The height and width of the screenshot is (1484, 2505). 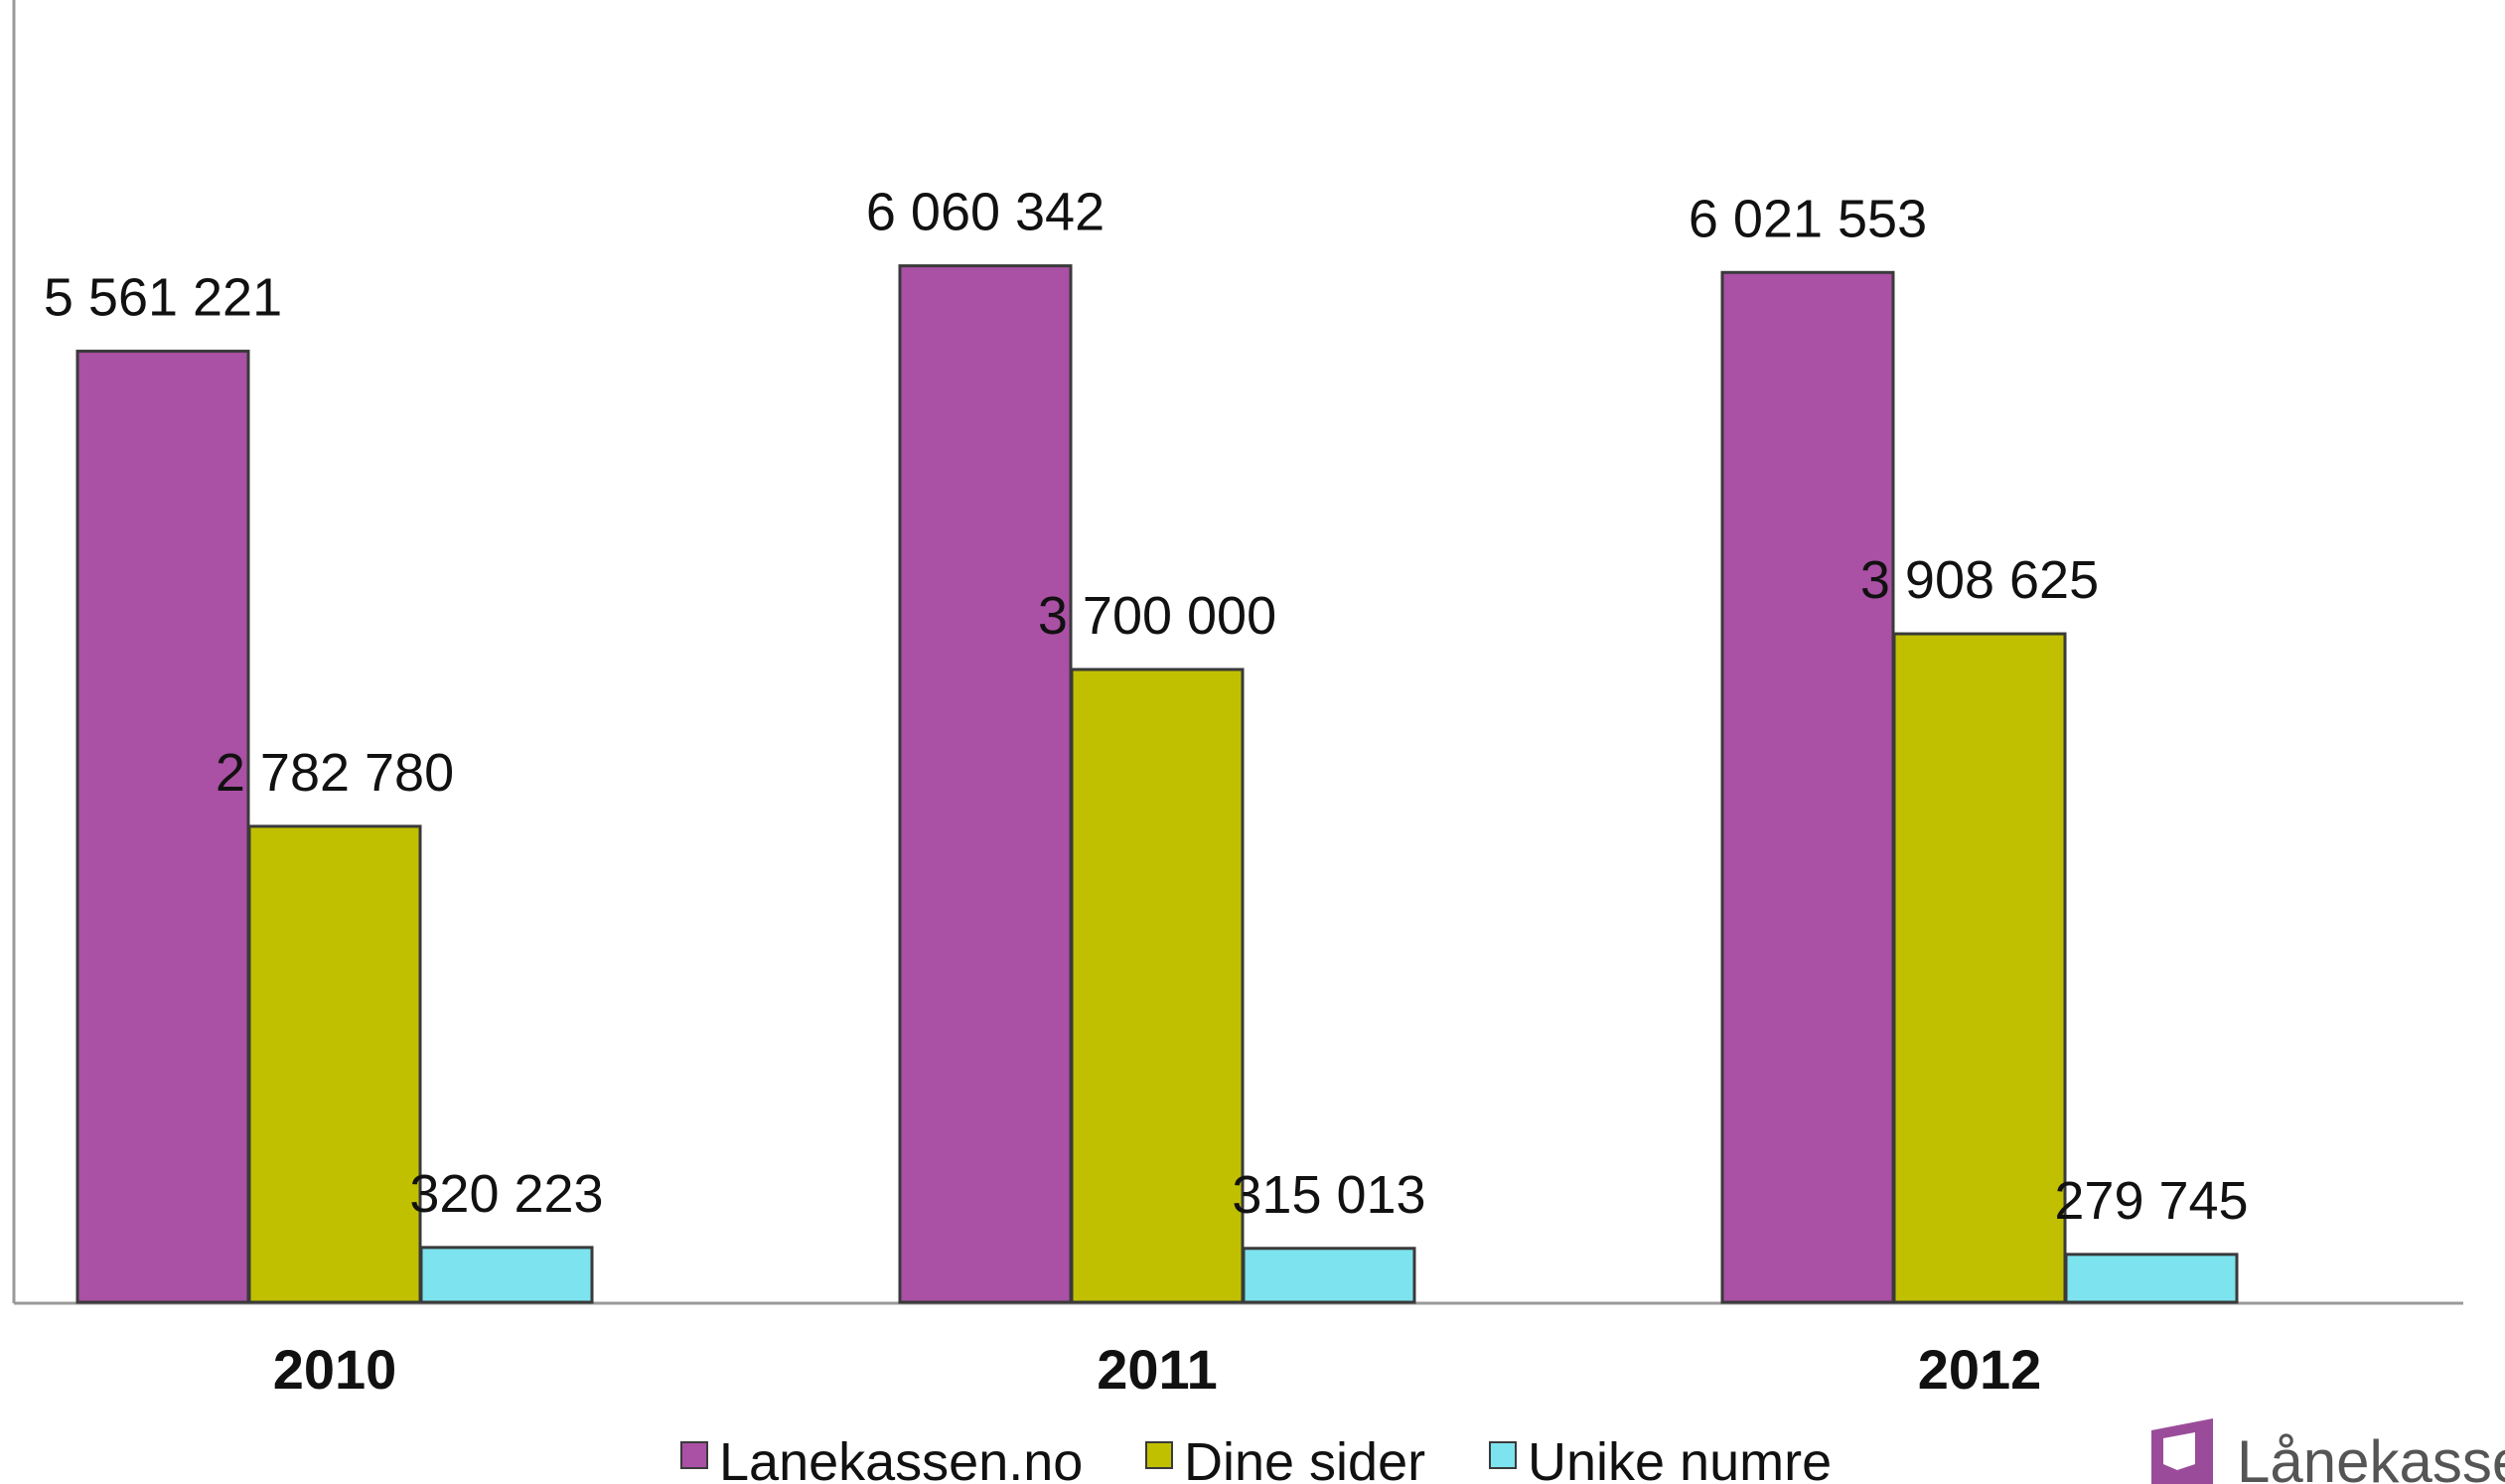 I want to click on data-label: 5 561 221, so click(x=163, y=298).